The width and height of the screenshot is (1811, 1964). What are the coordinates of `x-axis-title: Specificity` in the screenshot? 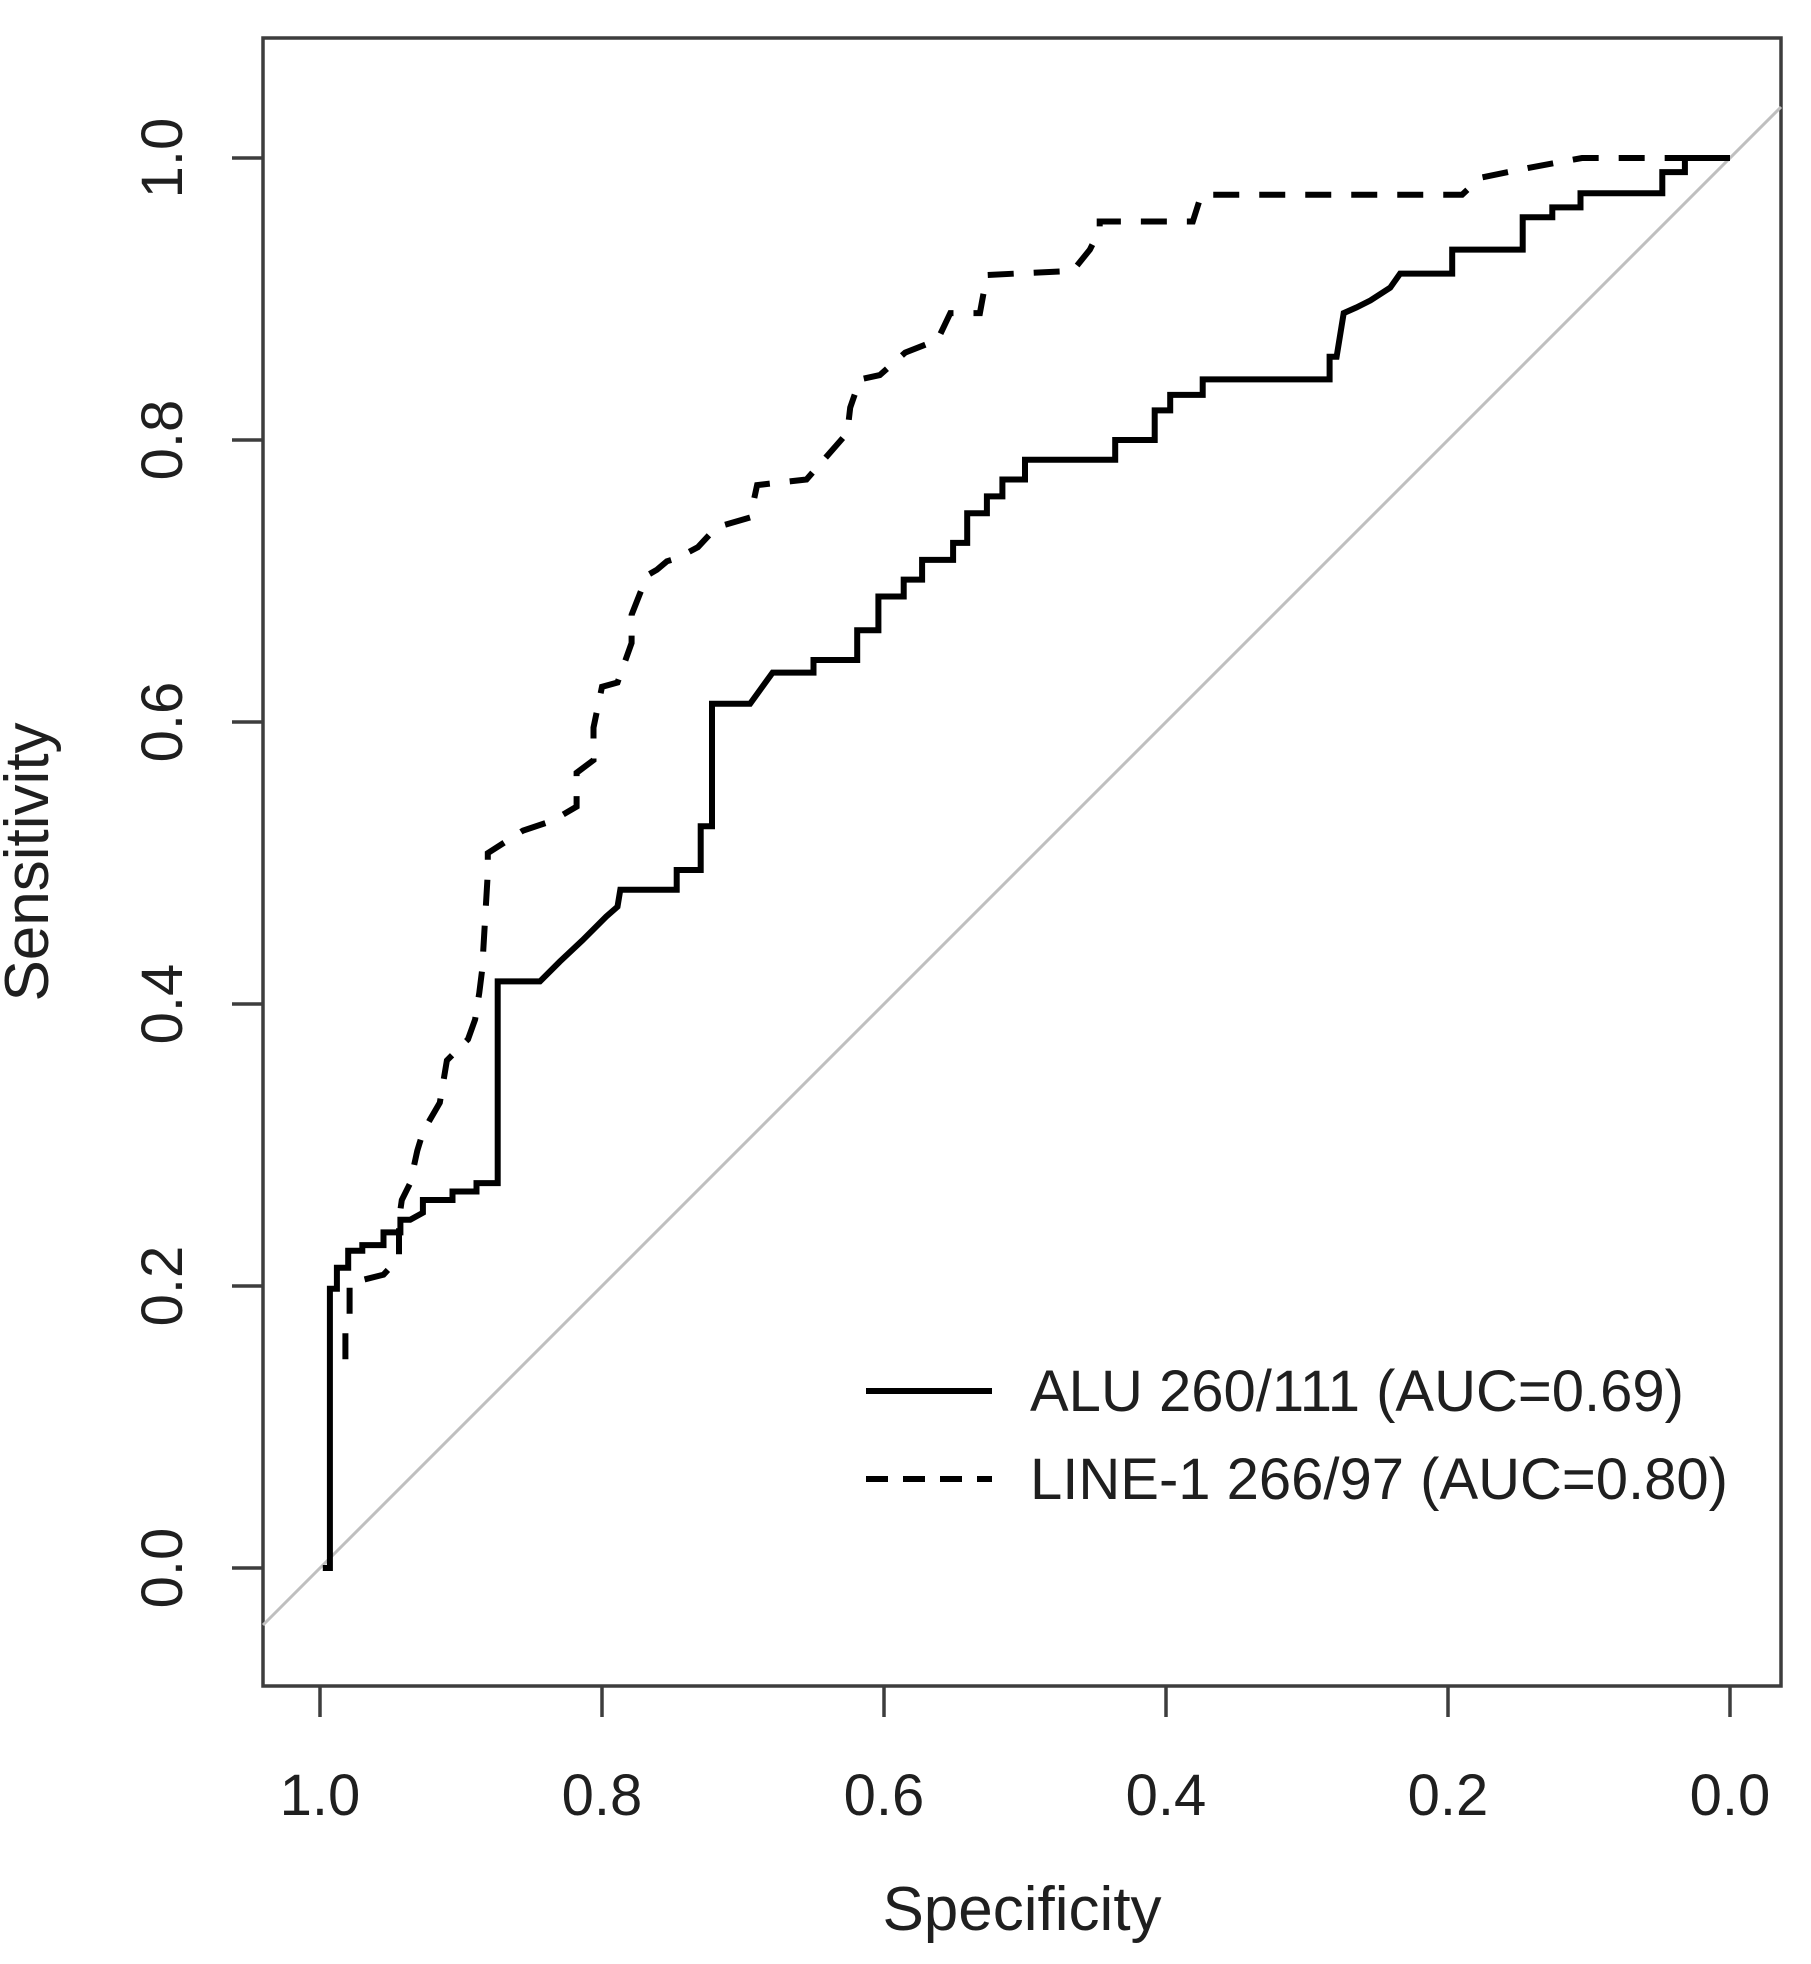 It's located at (1021, 1909).